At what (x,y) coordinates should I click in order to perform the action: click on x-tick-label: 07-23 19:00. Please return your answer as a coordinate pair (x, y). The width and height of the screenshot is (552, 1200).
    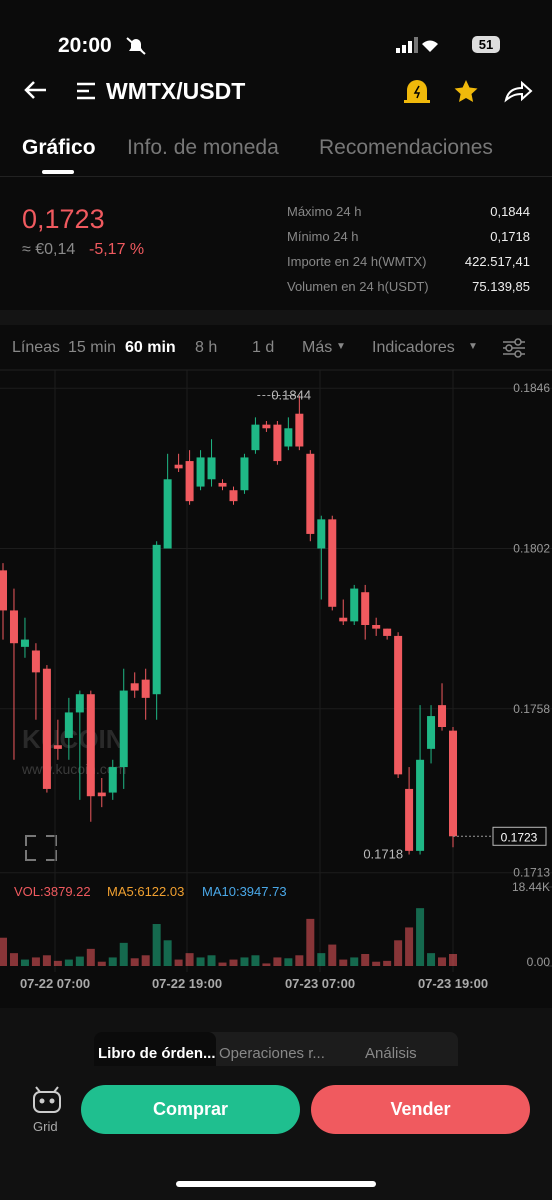
    Looking at the image, I should click on (453, 983).